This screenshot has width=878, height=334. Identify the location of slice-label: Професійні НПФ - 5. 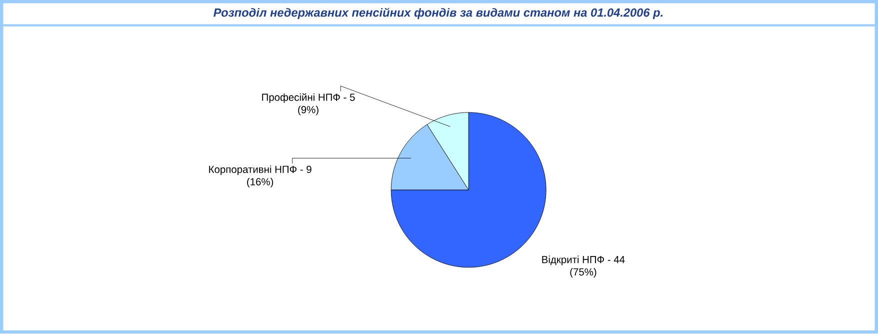
(308, 98).